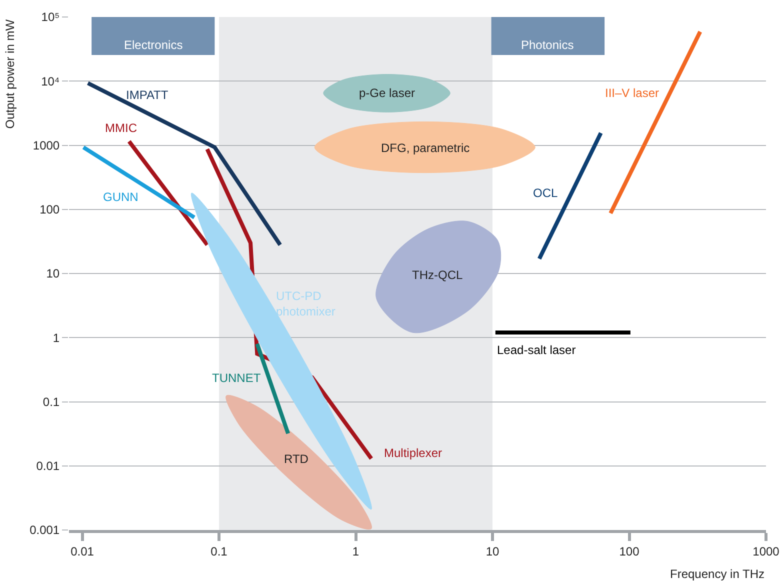 The image size is (784, 586). Describe the element at coordinates (413, 453) in the screenshot. I see `series-label: Multiplexer` at that location.